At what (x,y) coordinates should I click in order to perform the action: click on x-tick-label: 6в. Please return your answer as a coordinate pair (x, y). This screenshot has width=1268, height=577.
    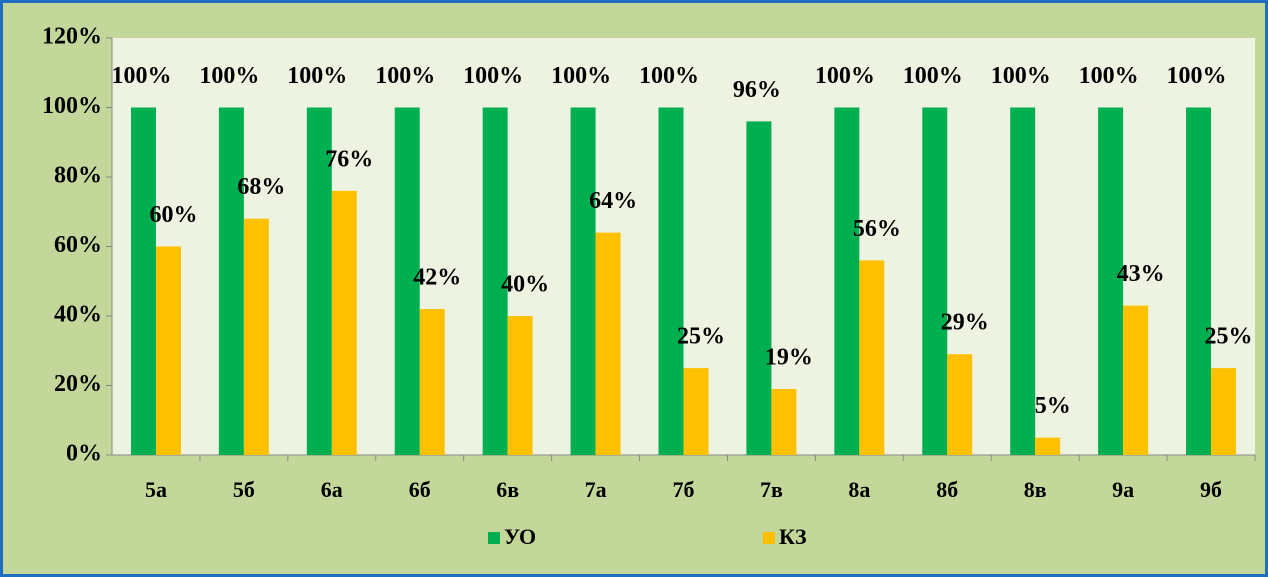
    Looking at the image, I should click on (507, 489).